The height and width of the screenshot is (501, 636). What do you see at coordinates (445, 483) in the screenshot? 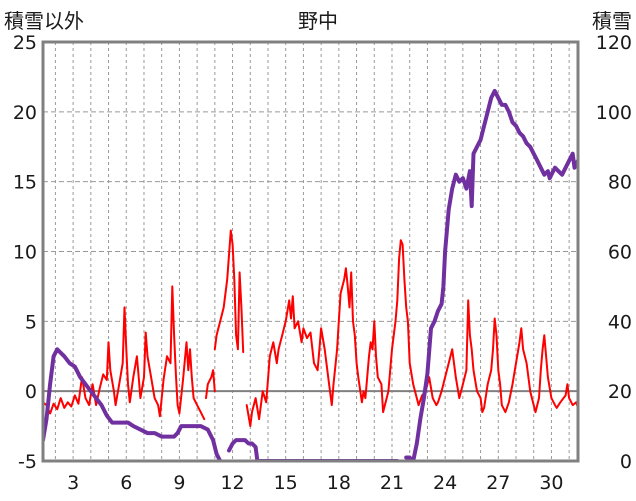
I see `x-tick-label: 24` at bounding box center [445, 483].